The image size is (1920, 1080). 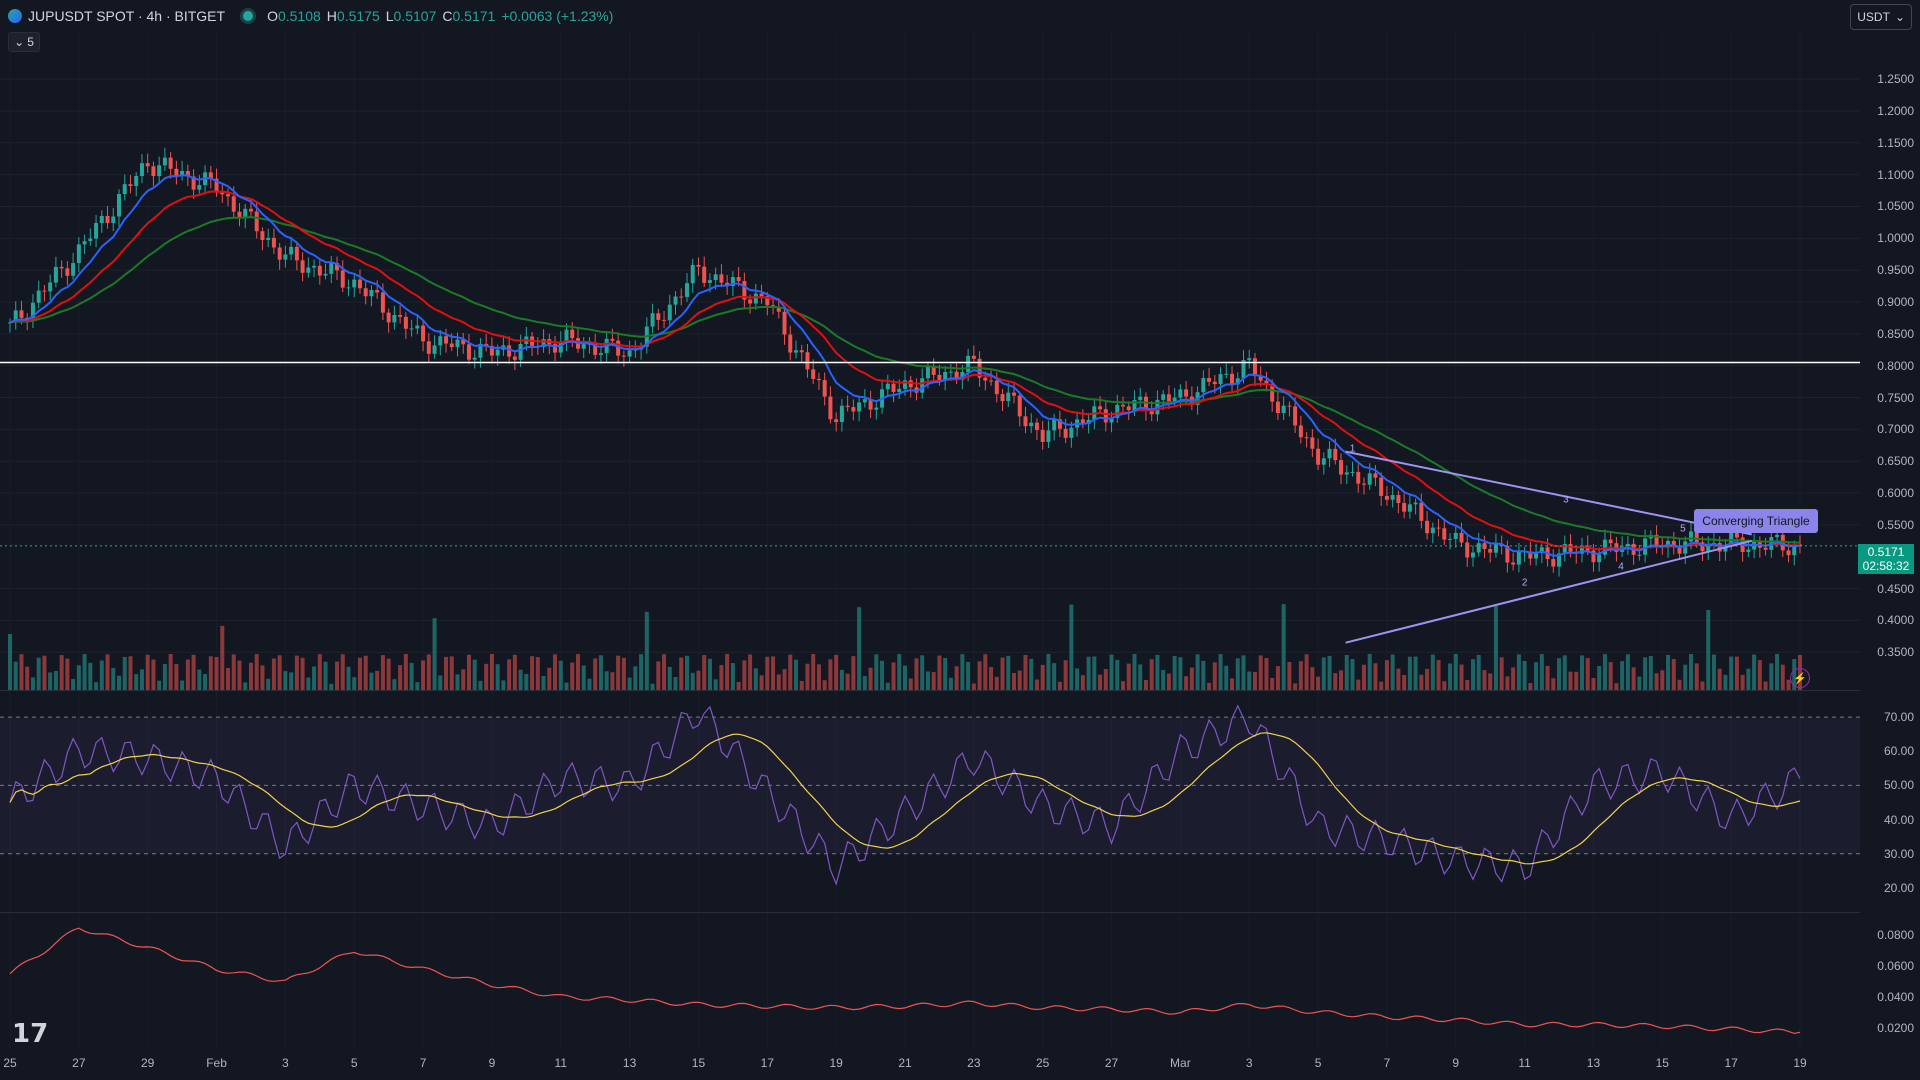 What do you see at coordinates (1881, 17) in the screenshot?
I see `currency-selector: USDT ⌄` at bounding box center [1881, 17].